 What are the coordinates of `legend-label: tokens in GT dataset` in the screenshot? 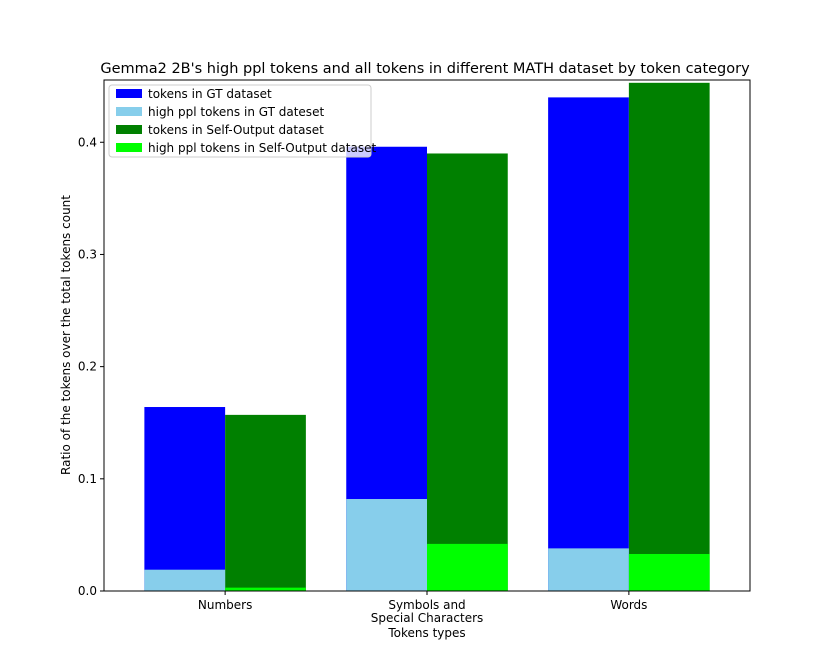 It's located at (210, 94).